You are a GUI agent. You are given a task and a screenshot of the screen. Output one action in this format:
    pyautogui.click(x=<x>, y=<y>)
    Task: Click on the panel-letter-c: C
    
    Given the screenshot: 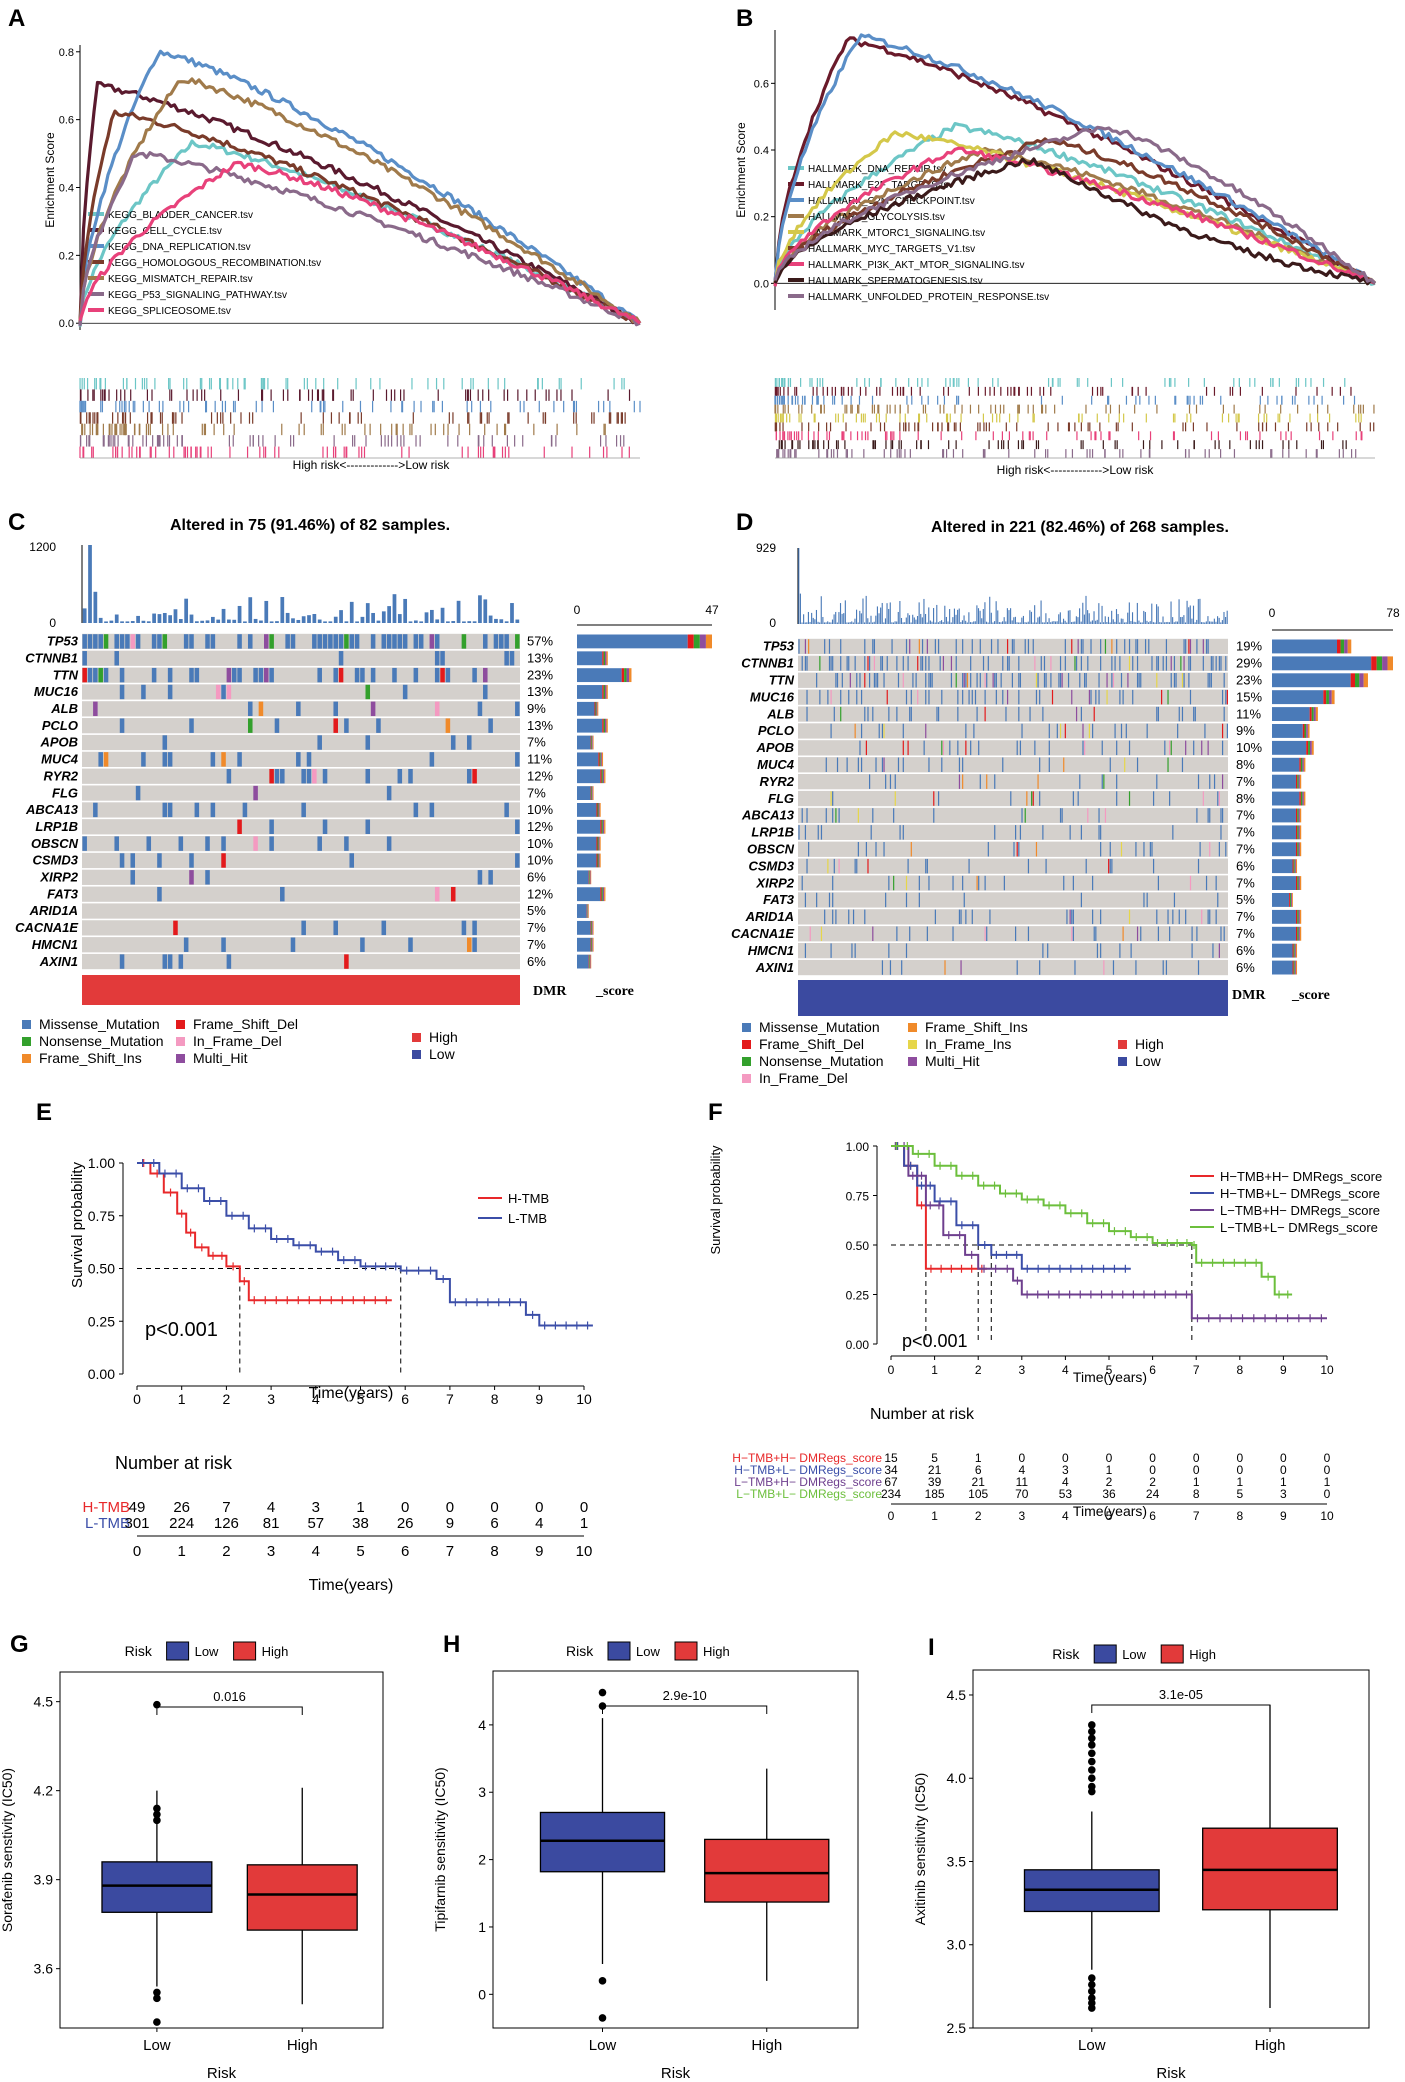 What is the action you would take?
    pyautogui.click(x=16, y=522)
    